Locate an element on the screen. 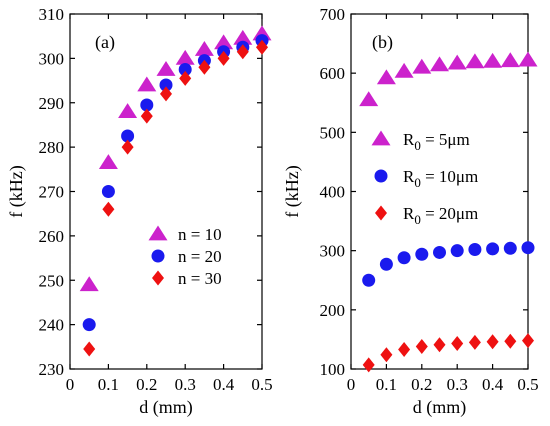 The image size is (550, 426). y-tick-label: 200 is located at coordinates (333, 310).